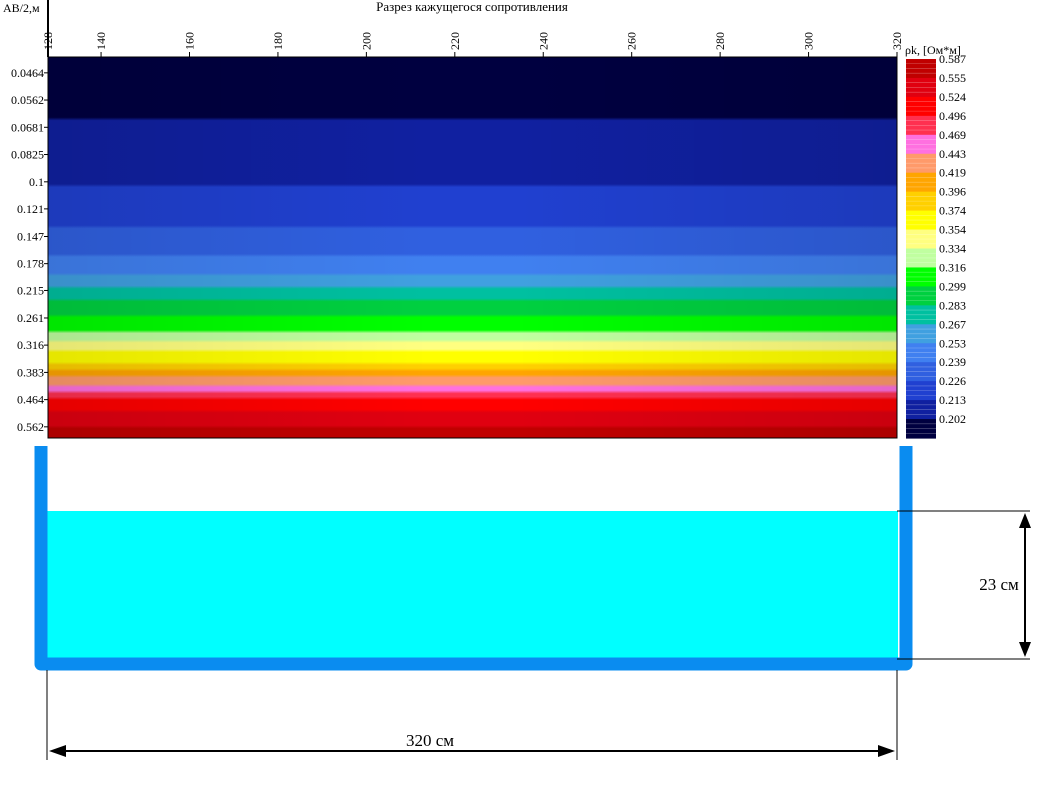 This screenshot has width=1054, height=791. What do you see at coordinates (57, 751) in the screenshot?
I see `width-arrow-head-left` at bounding box center [57, 751].